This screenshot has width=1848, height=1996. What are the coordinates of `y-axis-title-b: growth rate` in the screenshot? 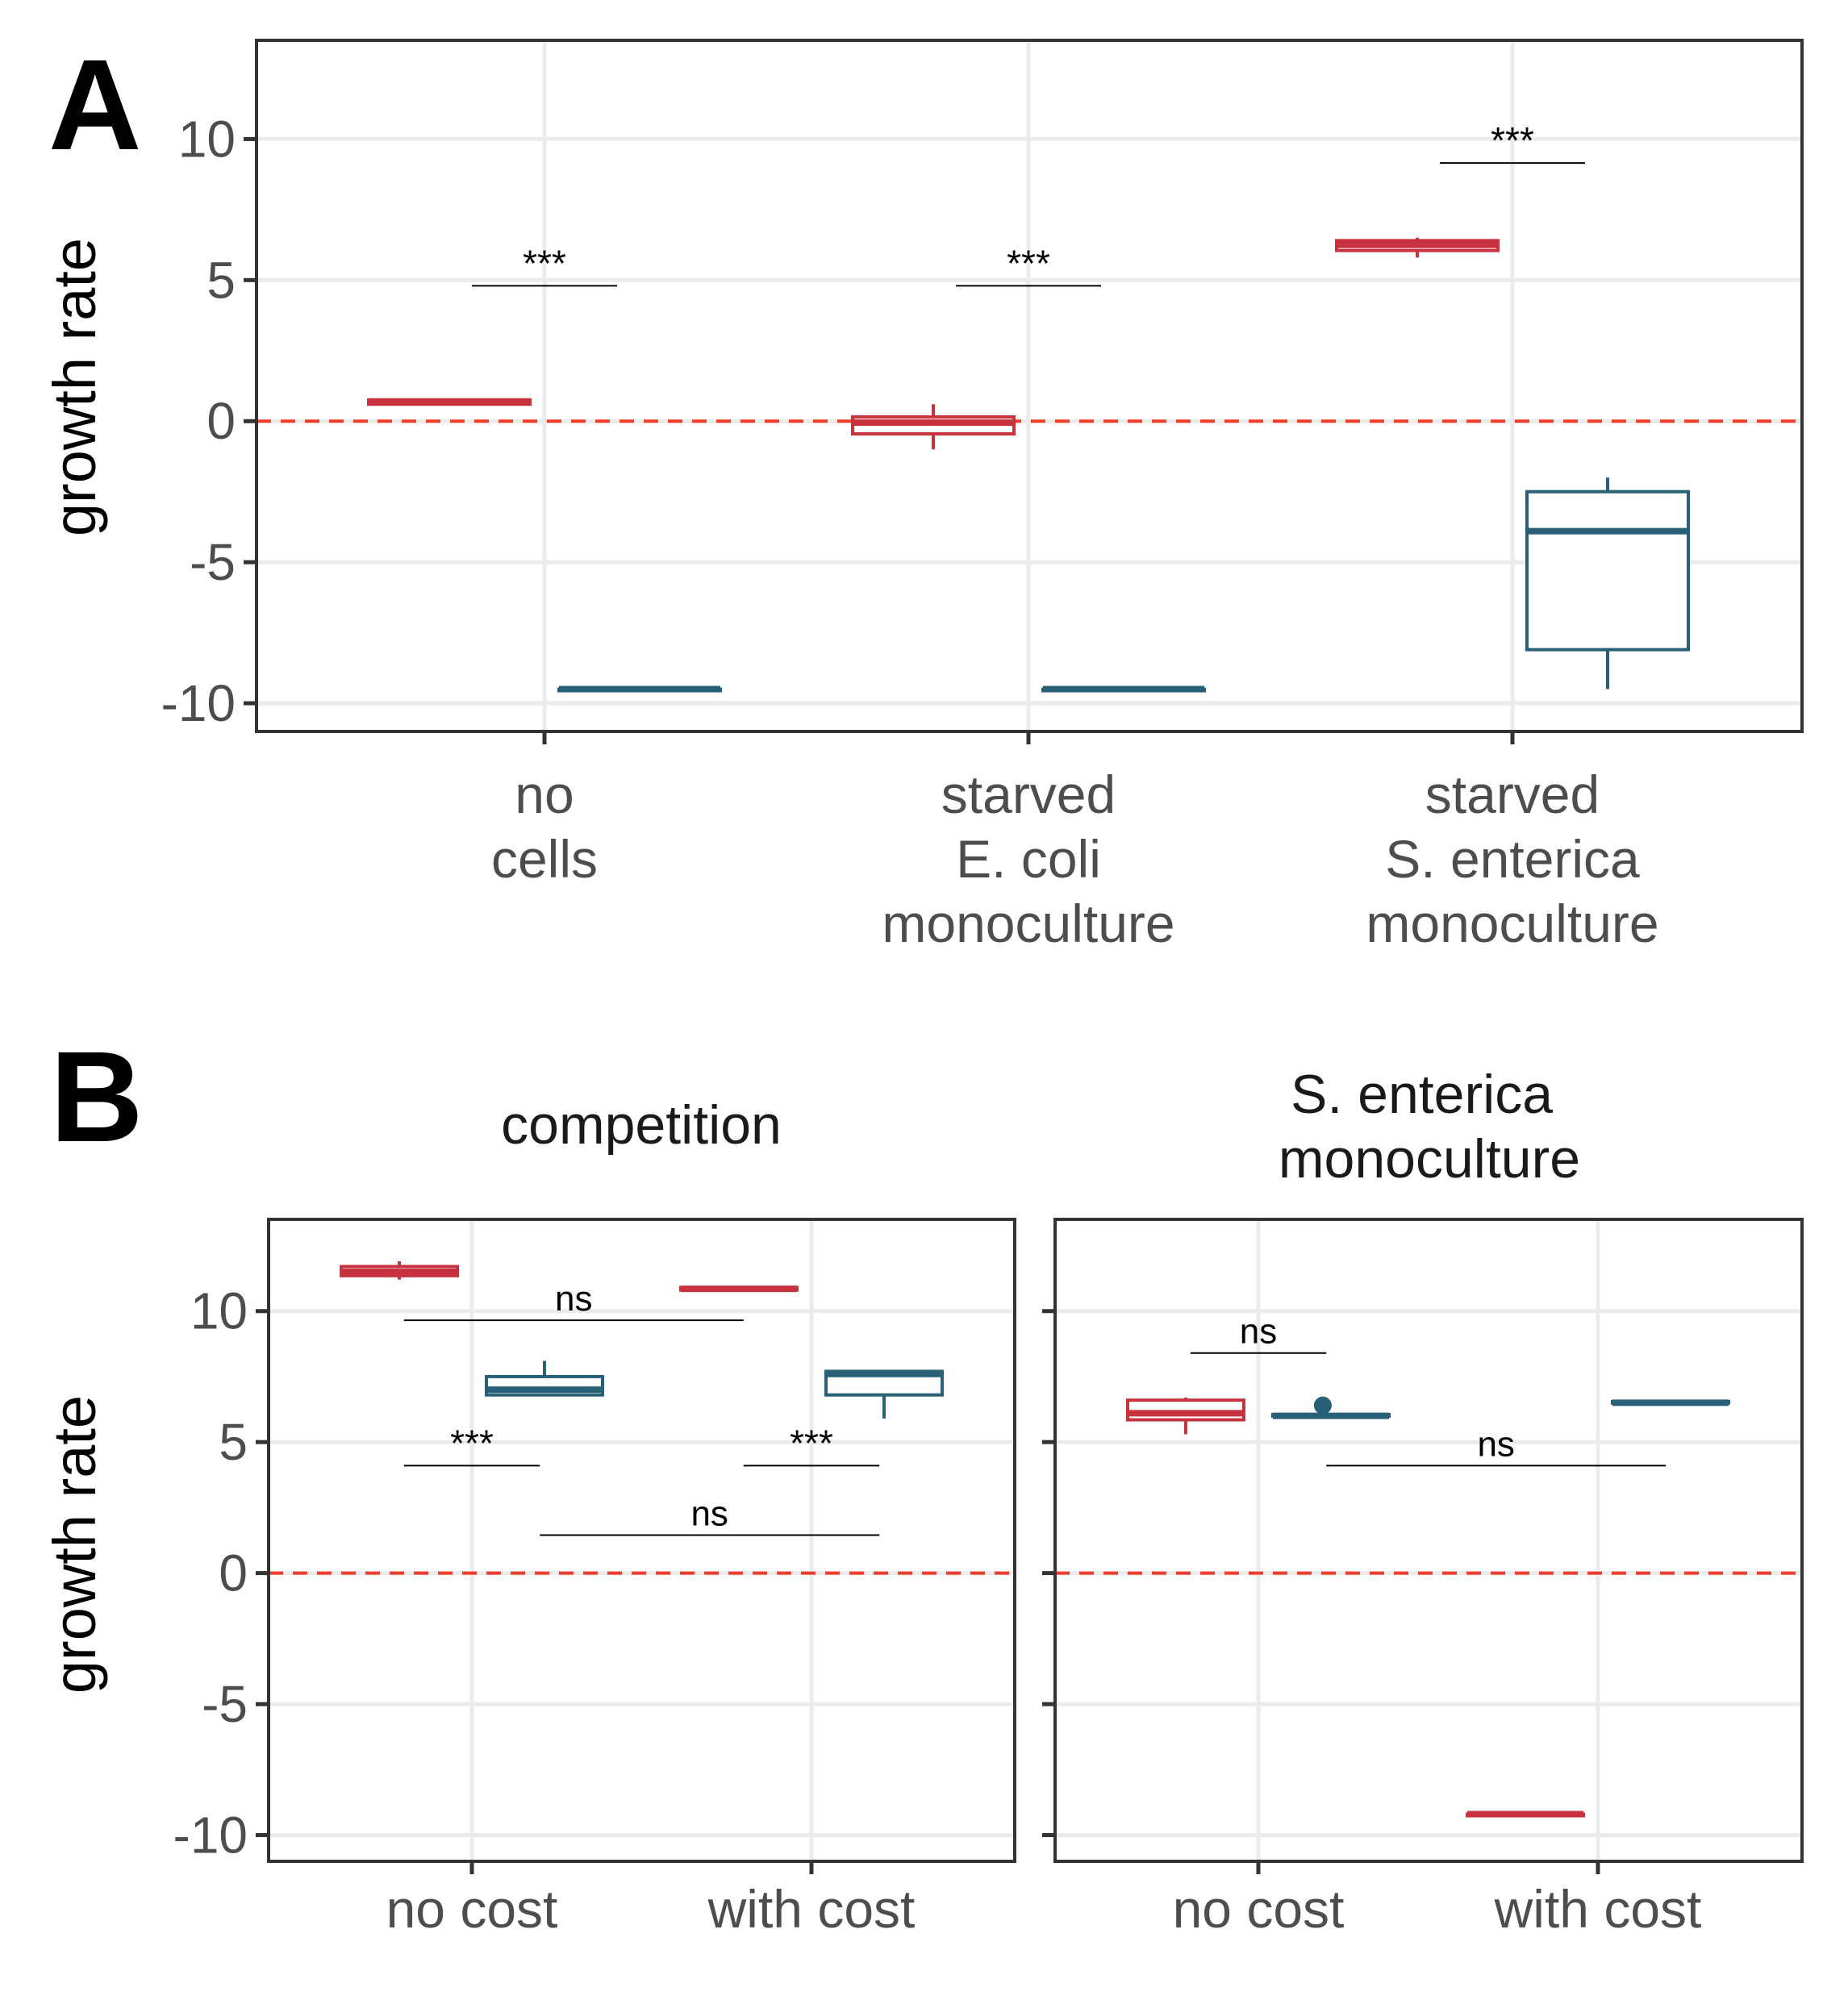 It's located at (74, 1544).